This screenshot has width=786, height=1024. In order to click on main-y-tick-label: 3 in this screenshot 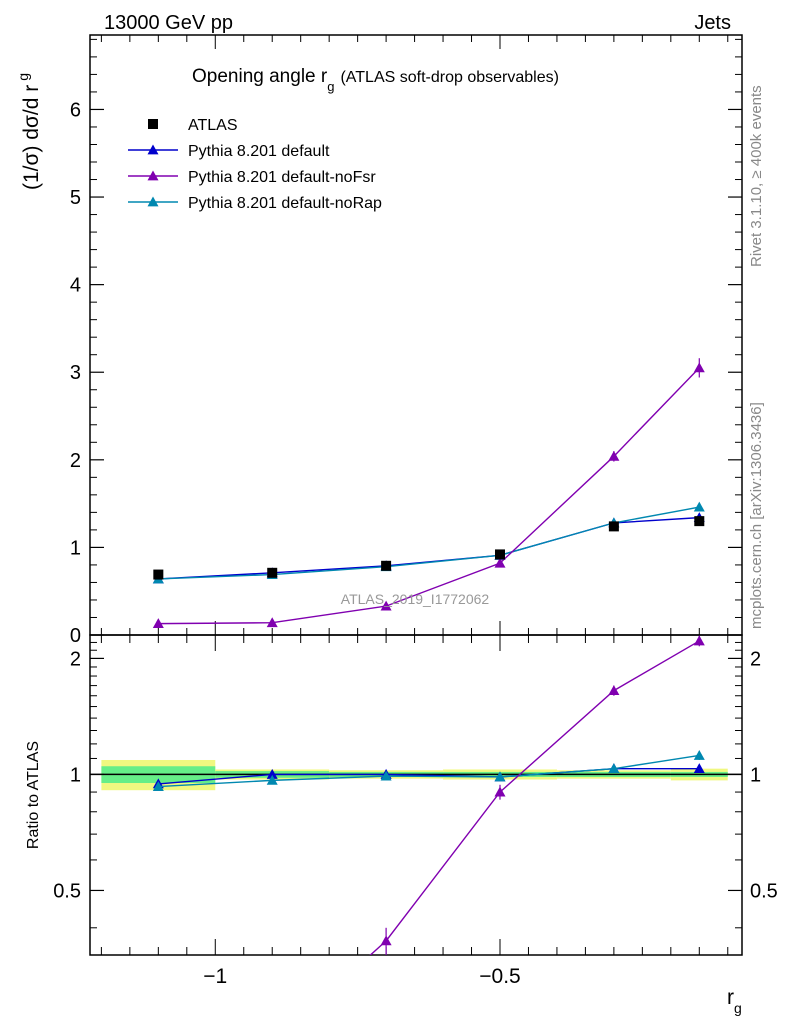, I will do `click(75, 373)`.